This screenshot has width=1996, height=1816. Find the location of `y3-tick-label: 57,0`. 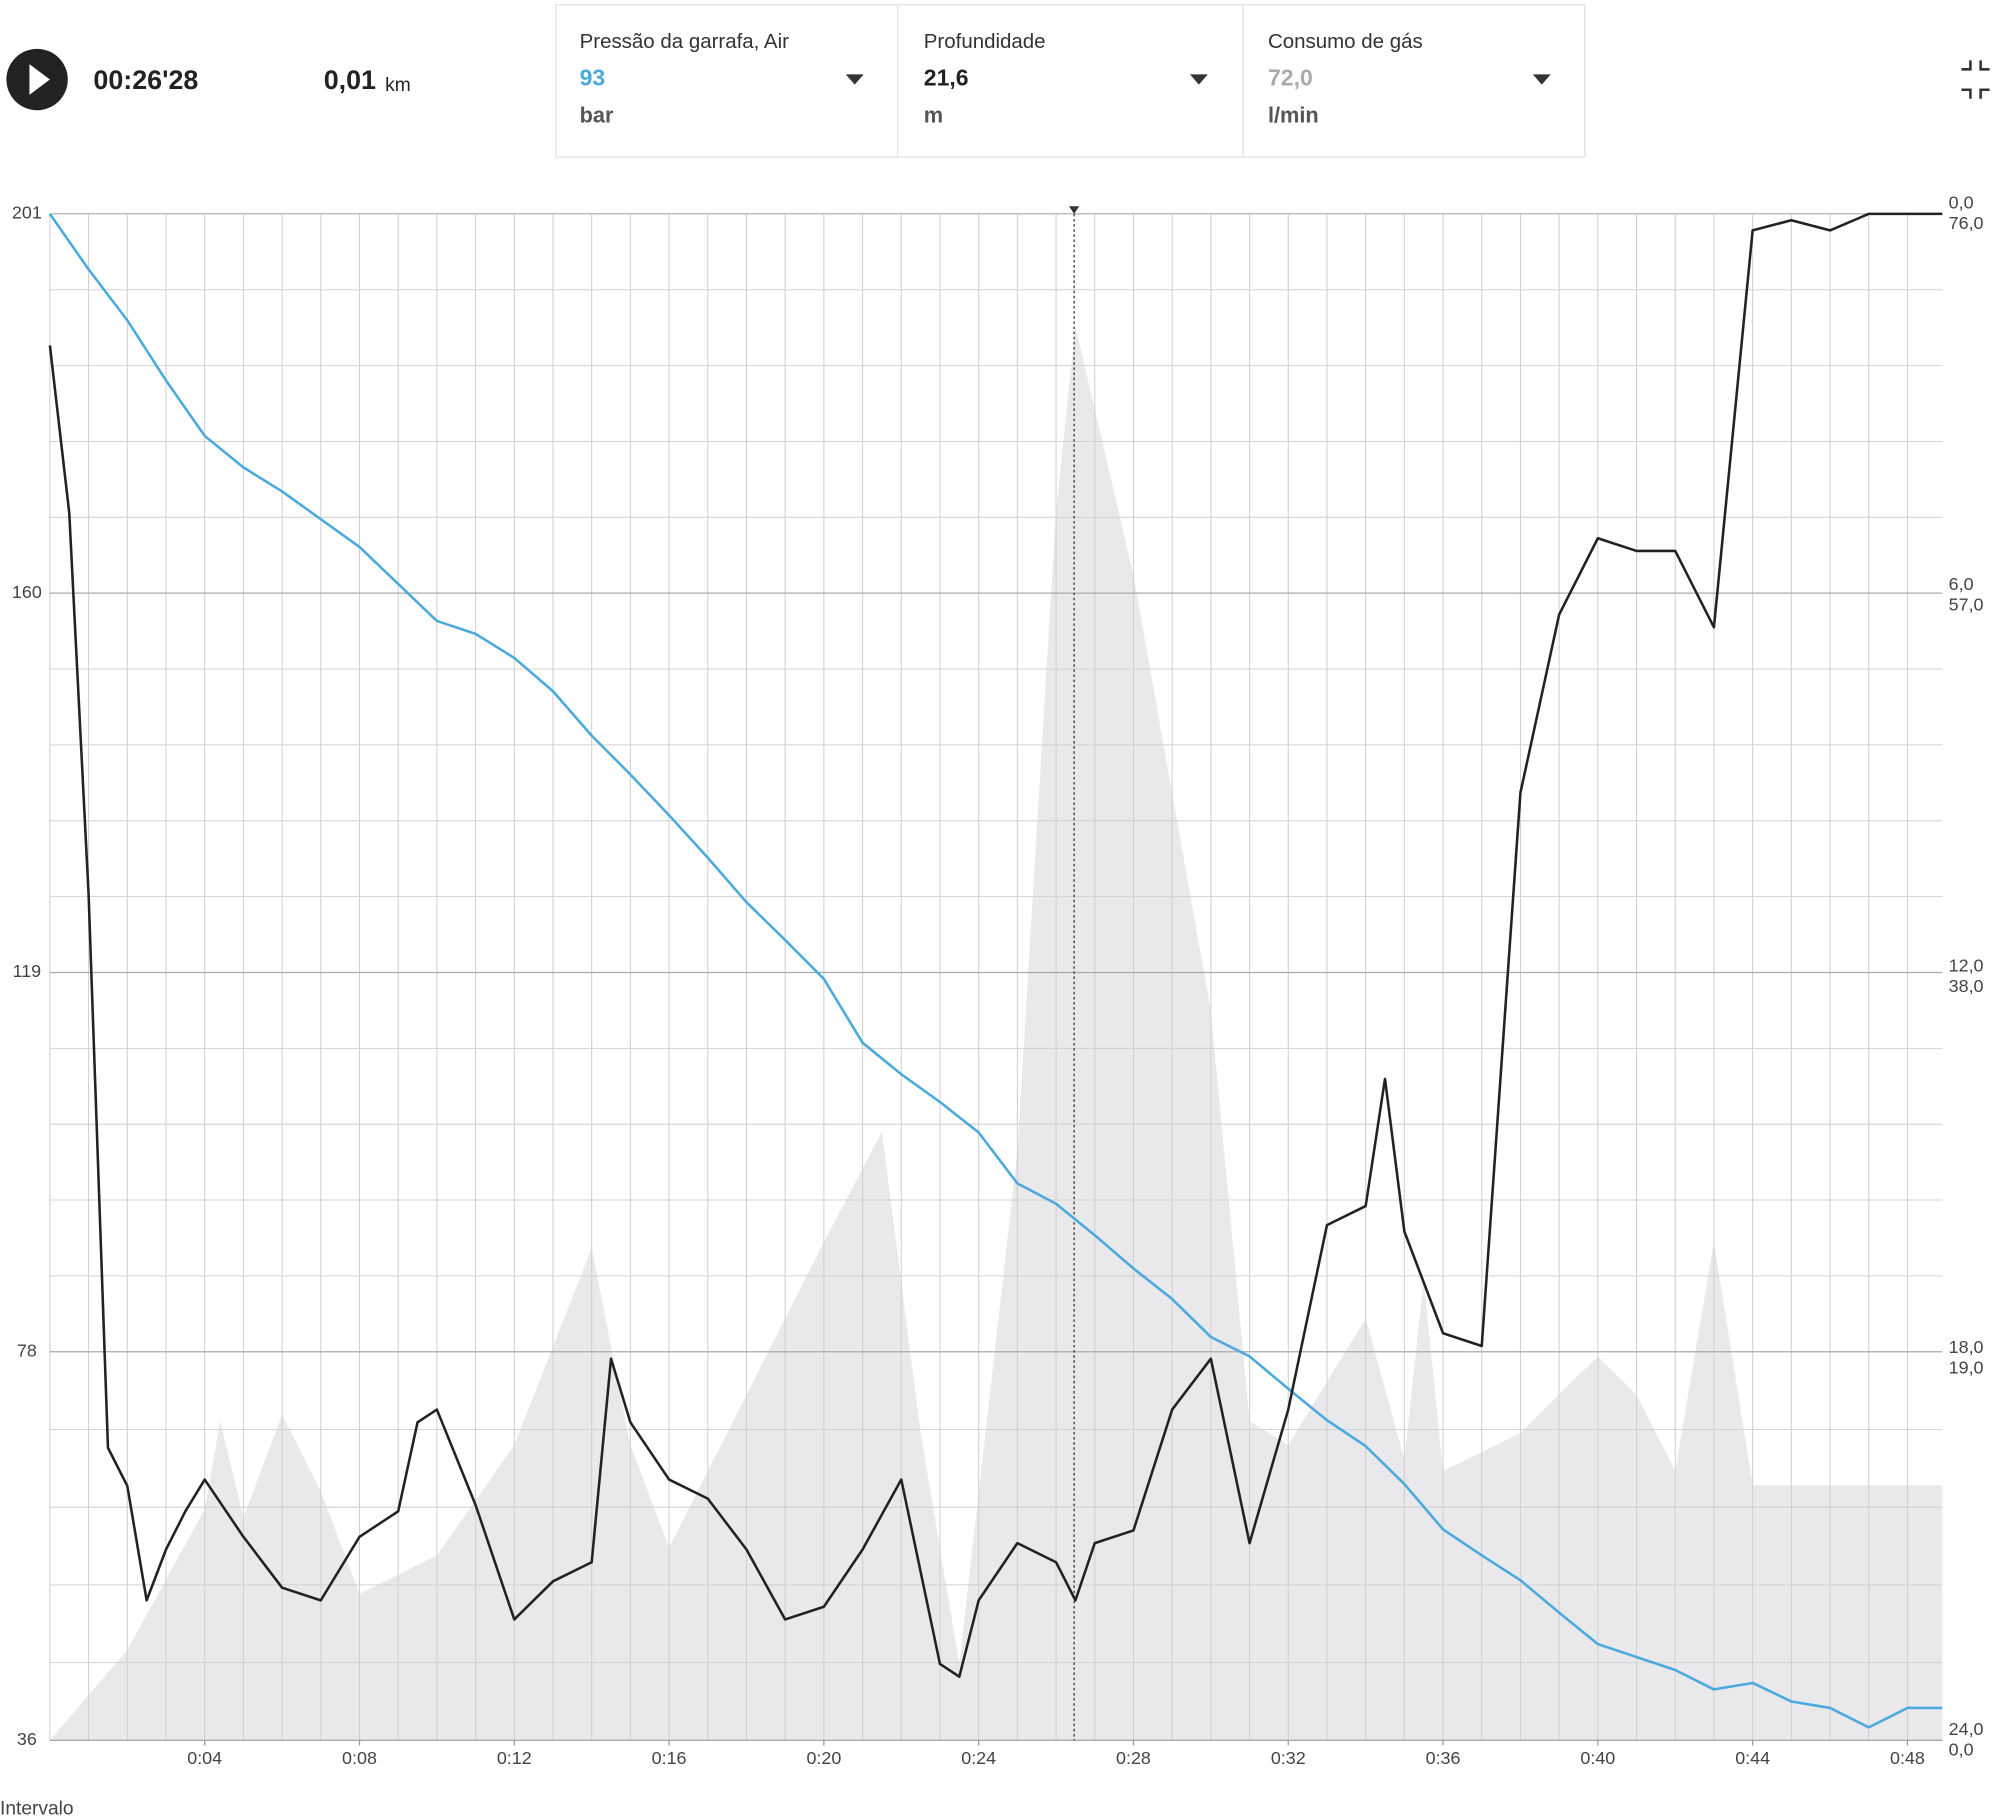

y3-tick-label: 57,0 is located at coordinates (1966, 604).